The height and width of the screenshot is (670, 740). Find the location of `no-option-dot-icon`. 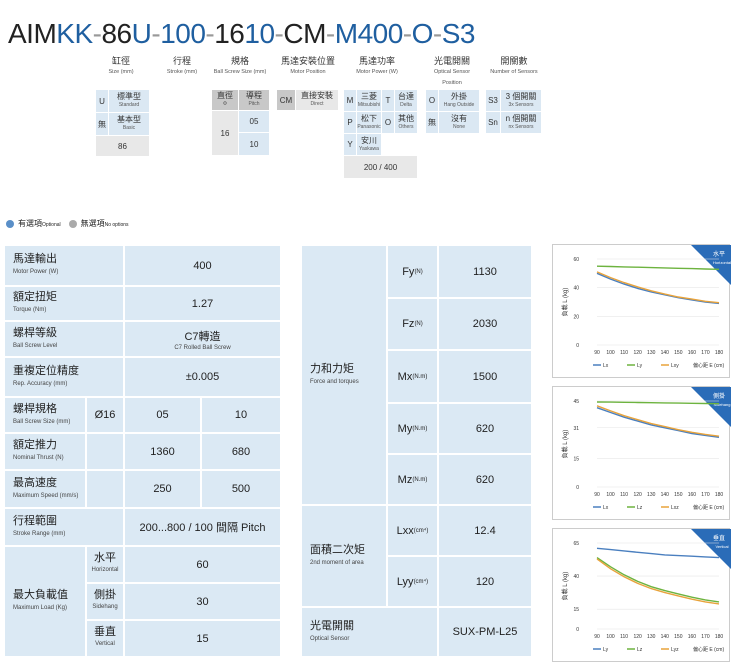

no-option-dot-icon is located at coordinates (72, 223).